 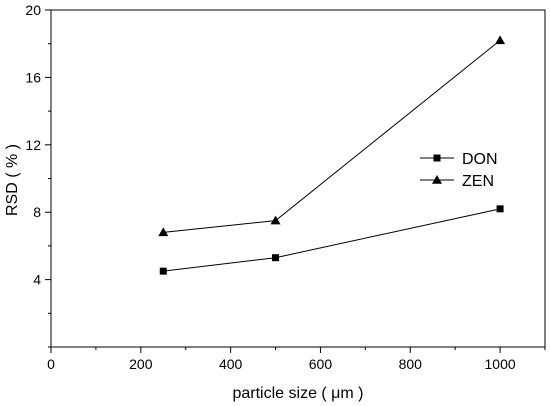 What do you see at coordinates (459, 159) in the screenshot?
I see `legend-item-don: DON` at bounding box center [459, 159].